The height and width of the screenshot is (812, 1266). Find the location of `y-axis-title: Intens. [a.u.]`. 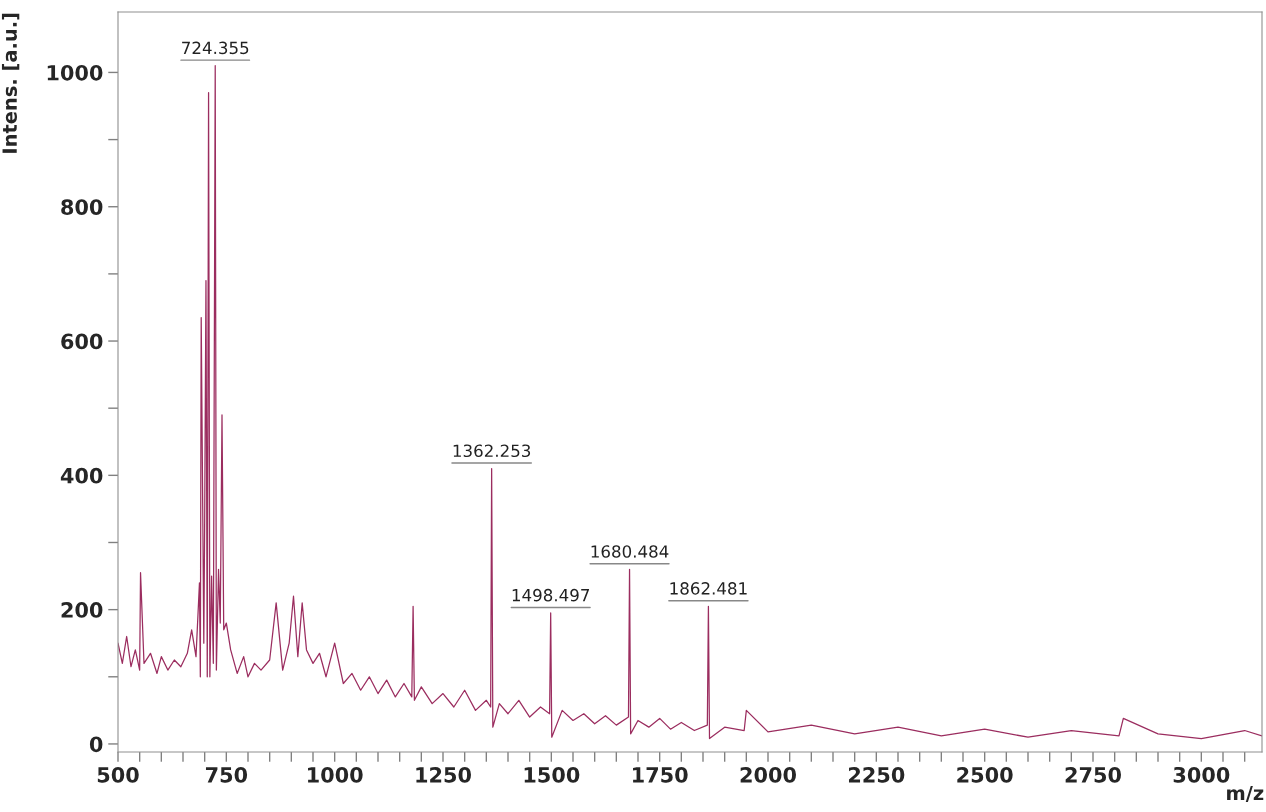

y-axis-title: Intens. [a.u.] is located at coordinates (10, 83).